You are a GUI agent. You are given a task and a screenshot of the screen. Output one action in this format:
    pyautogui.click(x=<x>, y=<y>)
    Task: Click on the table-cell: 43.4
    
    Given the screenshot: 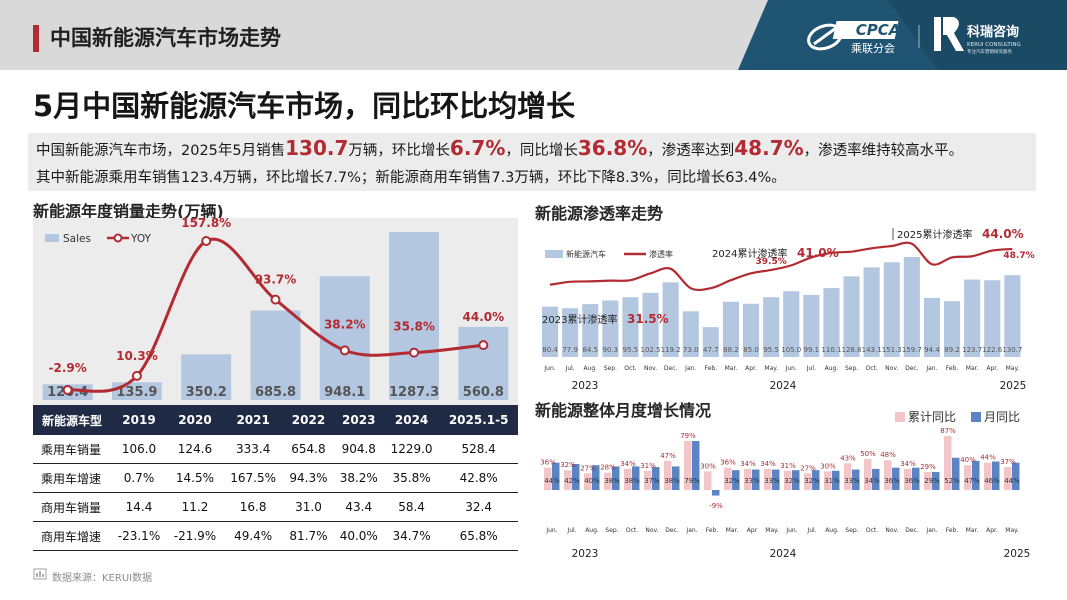 What is the action you would take?
    pyautogui.click(x=358, y=507)
    